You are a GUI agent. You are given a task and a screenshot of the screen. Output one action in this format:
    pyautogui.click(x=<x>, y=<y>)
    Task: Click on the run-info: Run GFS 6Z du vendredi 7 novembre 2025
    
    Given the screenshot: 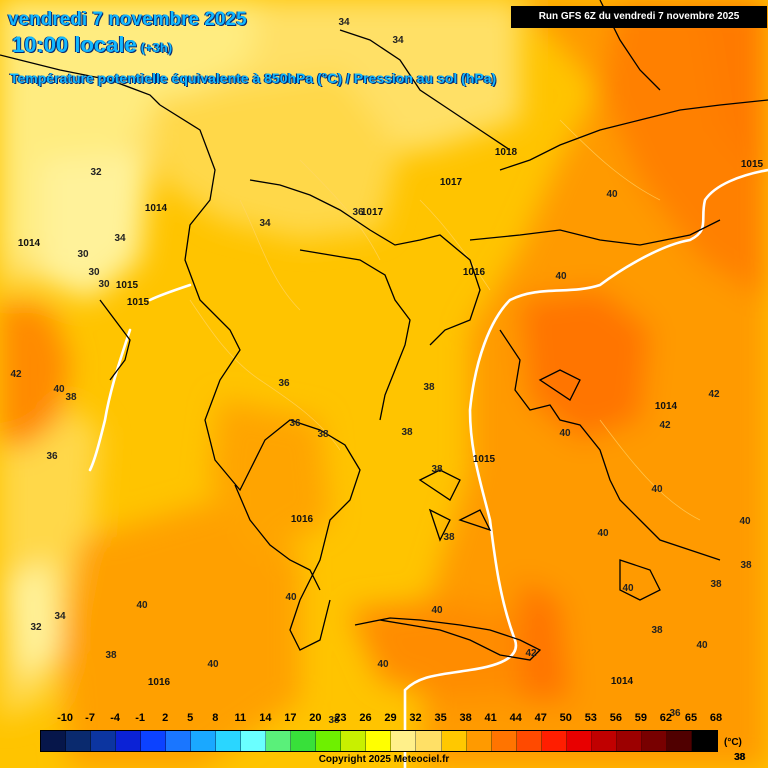 What is the action you would take?
    pyautogui.click(x=639, y=17)
    